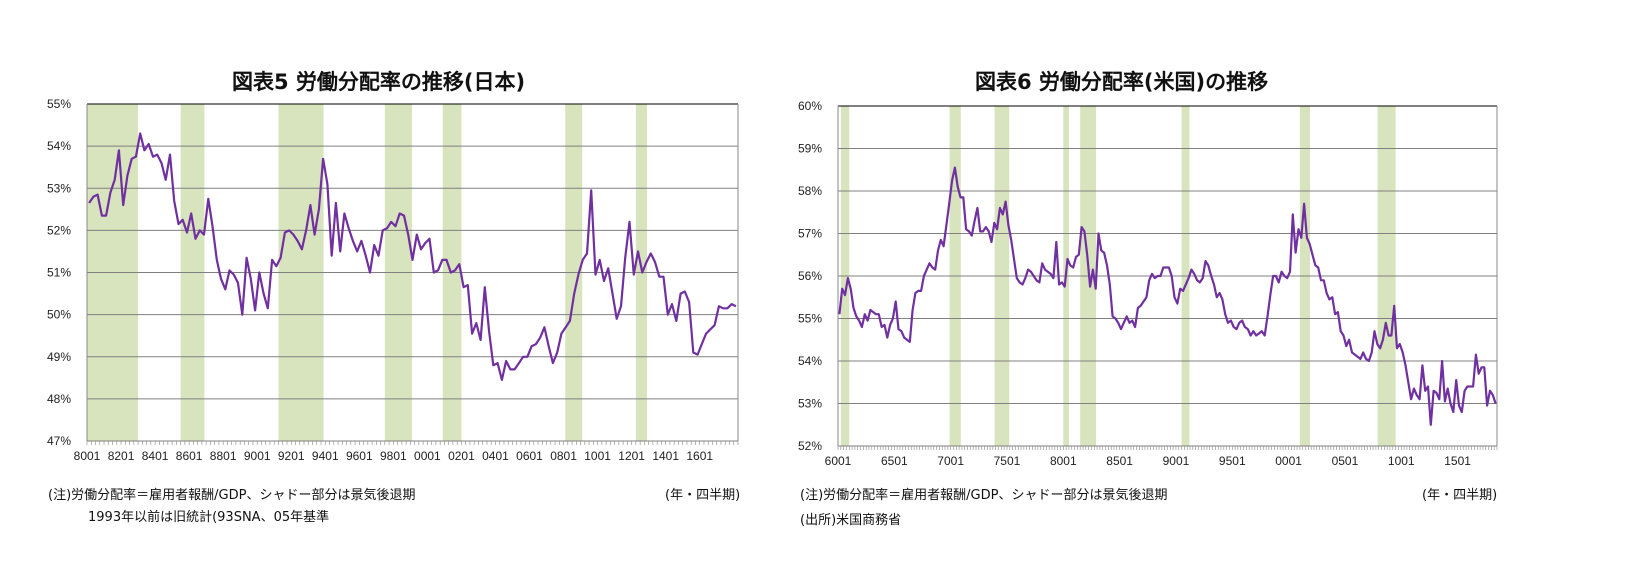 The width and height of the screenshot is (1627, 573). What do you see at coordinates (461, 456) in the screenshot?
I see `japan-x-tick-label: 0201` at bounding box center [461, 456].